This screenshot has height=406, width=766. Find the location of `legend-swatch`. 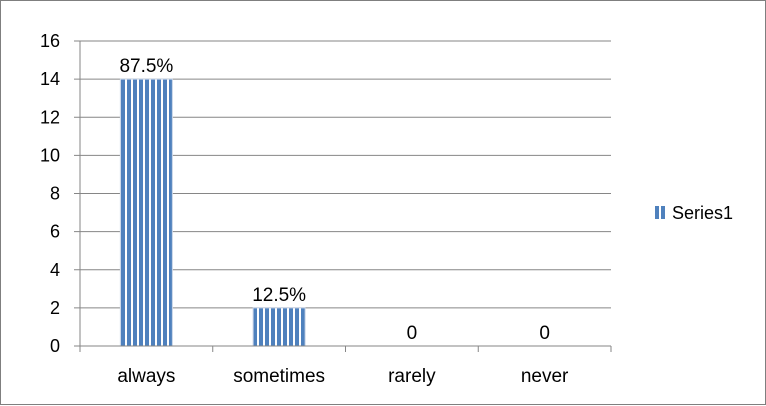

legend-swatch is located at coordinates (659, 212).